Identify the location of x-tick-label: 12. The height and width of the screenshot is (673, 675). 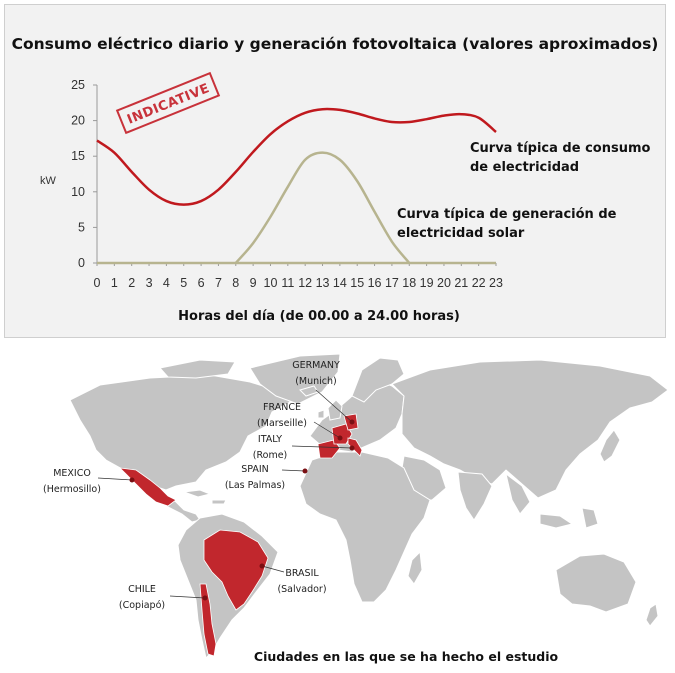
(305, 283).